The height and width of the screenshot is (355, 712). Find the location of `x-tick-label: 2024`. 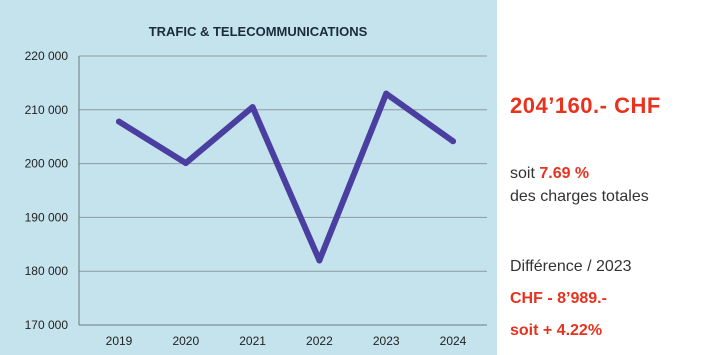

x-tick-label: 2024 is located at coordinates (453, 341).